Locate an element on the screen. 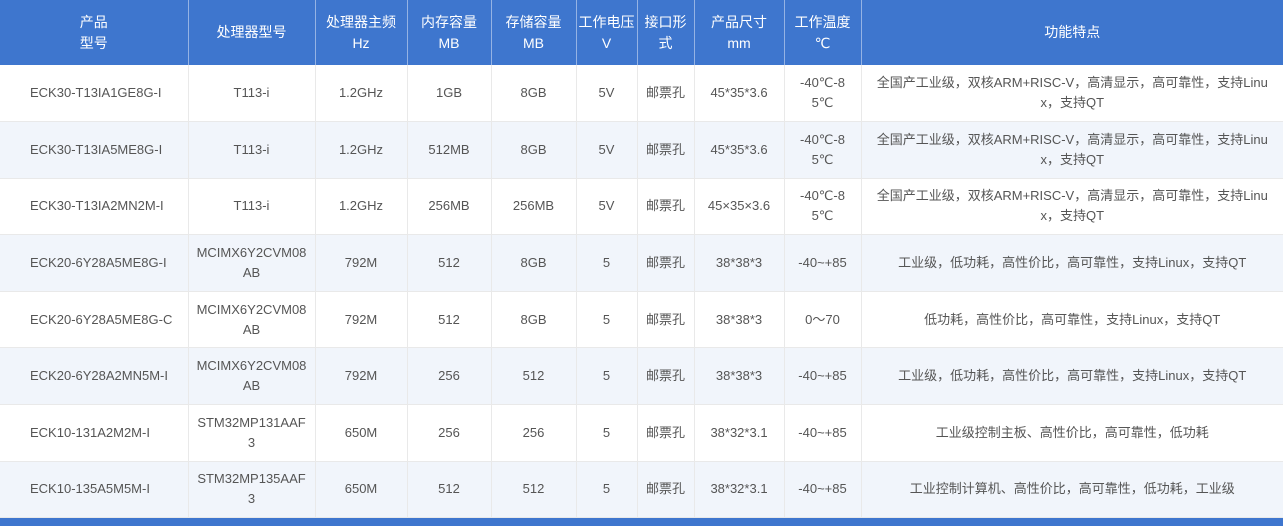  cell-model: ECK10-131A2M2M-I is located at coordinates (94, 433).